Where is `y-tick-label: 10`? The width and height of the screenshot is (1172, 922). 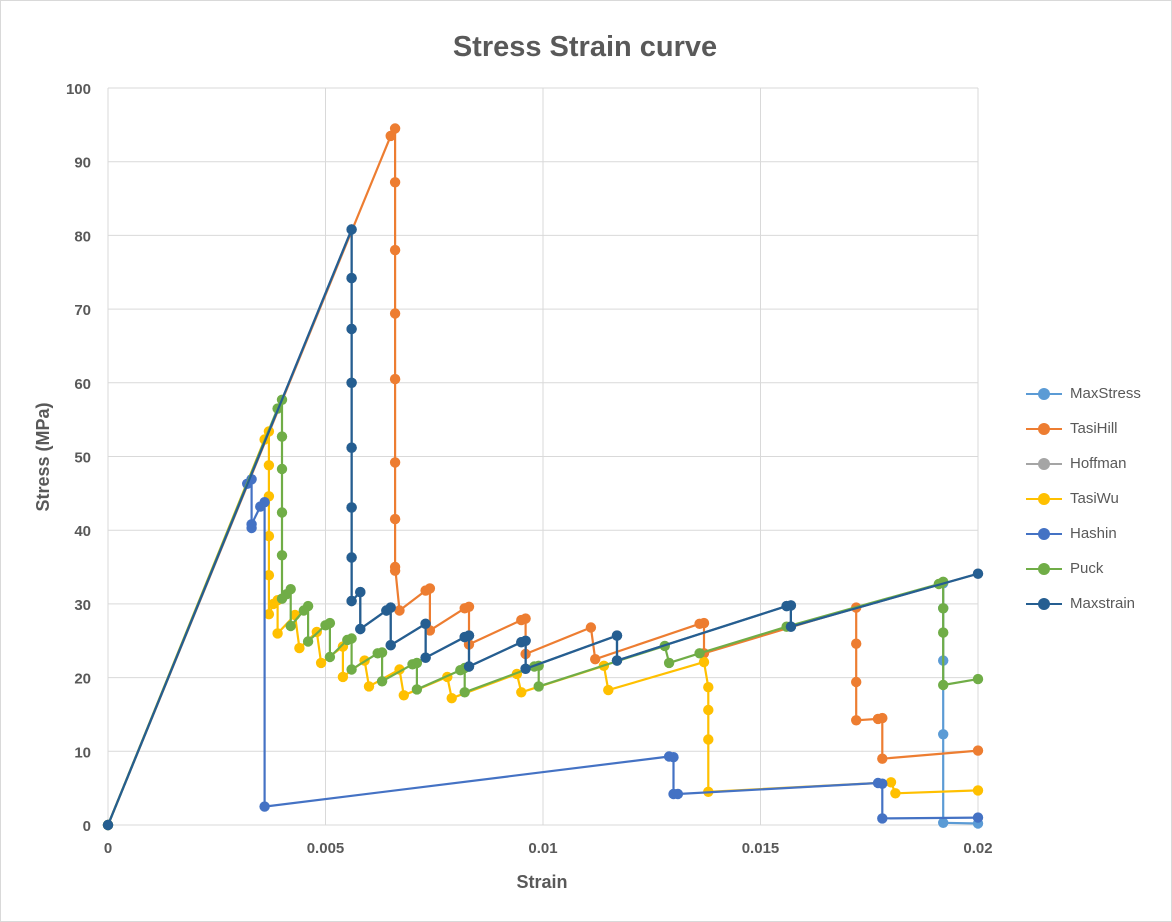
y-tick-label: 10 is located at coordinates (82, 752).